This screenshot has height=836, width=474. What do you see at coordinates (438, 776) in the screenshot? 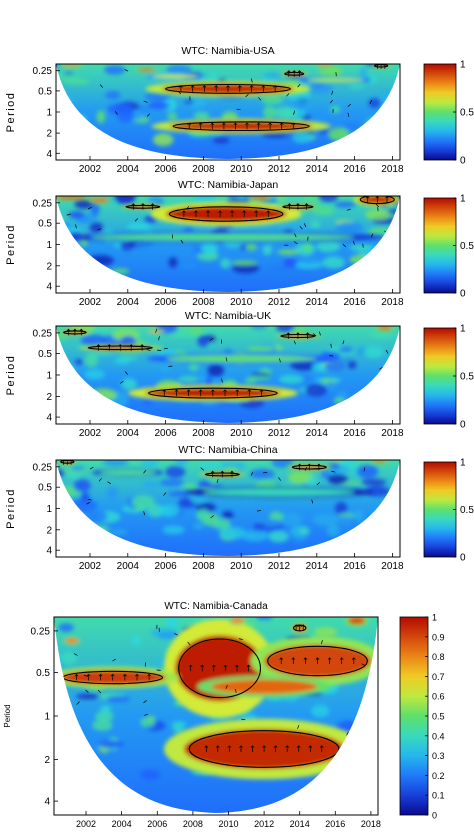
I see `colorbar-tick-label: 0.2` at bounding box center [438, 776].